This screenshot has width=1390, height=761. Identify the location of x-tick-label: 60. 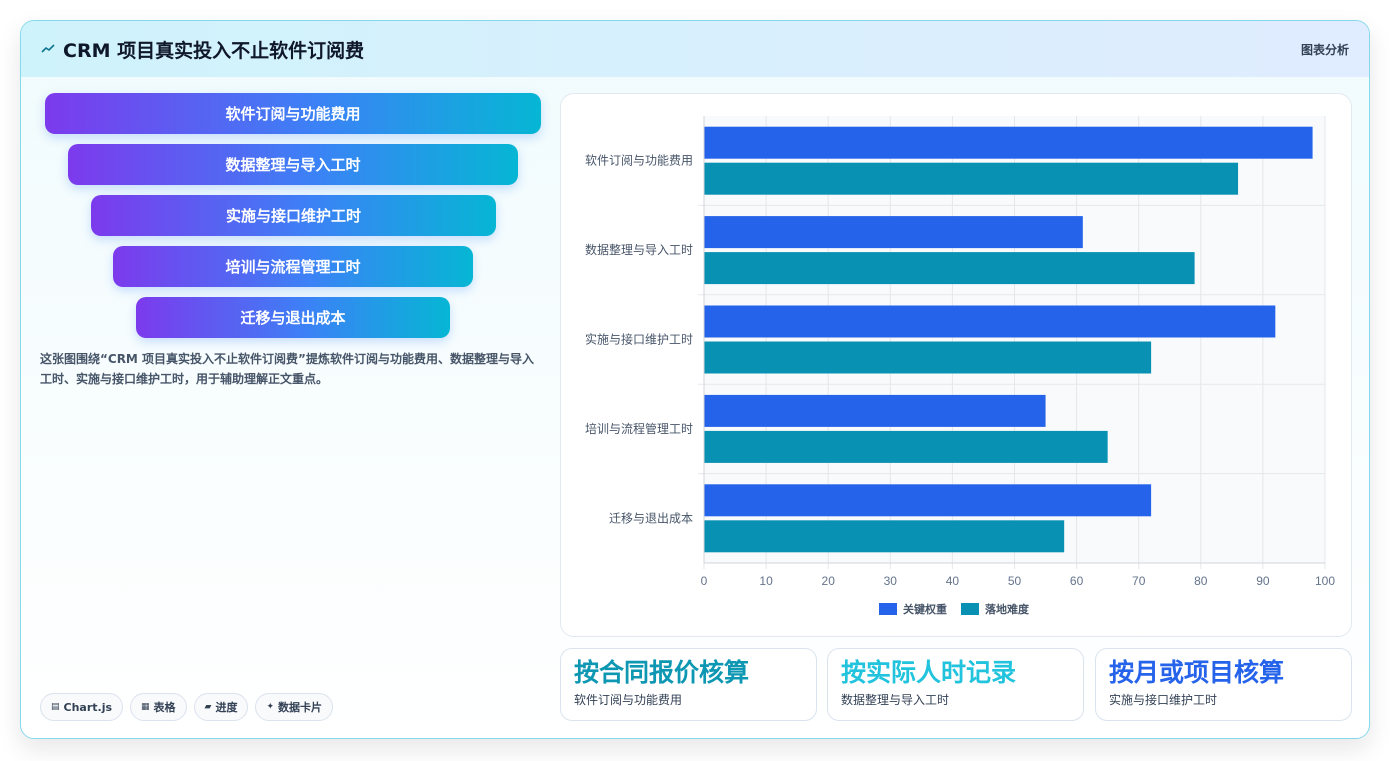
(1077, 581).